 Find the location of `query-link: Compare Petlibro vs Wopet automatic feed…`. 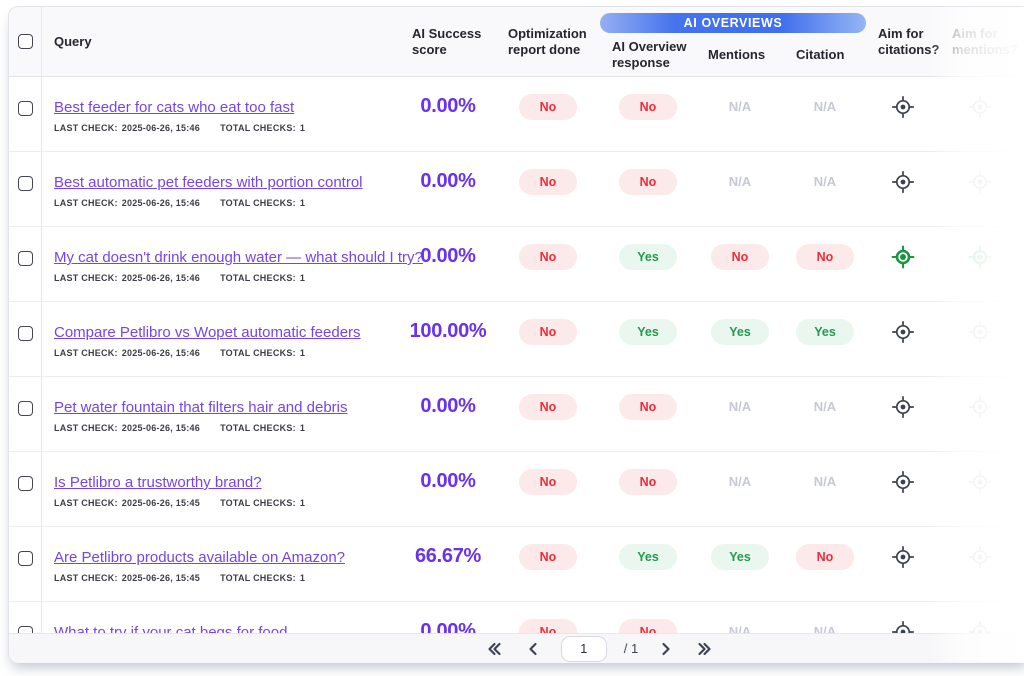

query-link: Compare Petlibro vs Wopet automatic feed… is located at coordinates (207, 332).